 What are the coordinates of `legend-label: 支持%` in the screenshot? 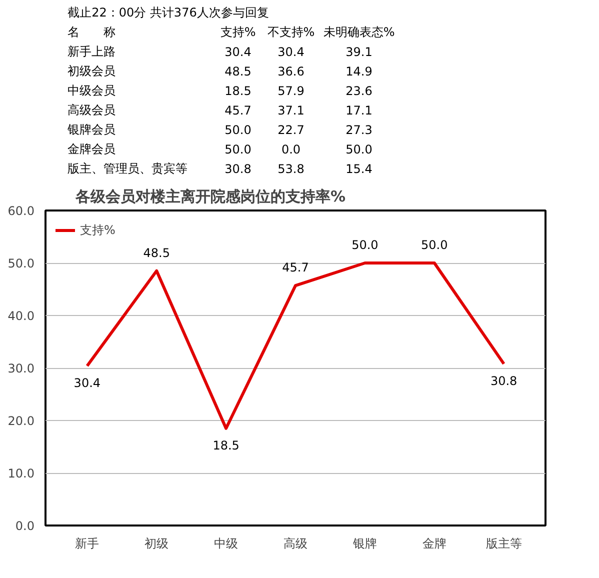 It's located at (98, 230).